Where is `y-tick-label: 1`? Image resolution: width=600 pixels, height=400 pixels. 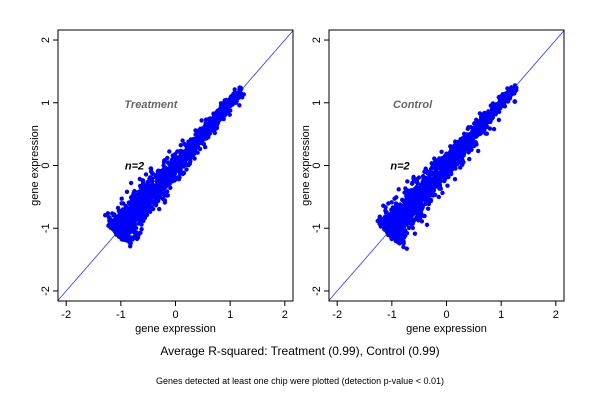
y-tick-label: 1 is located at coordinates (317, 103).